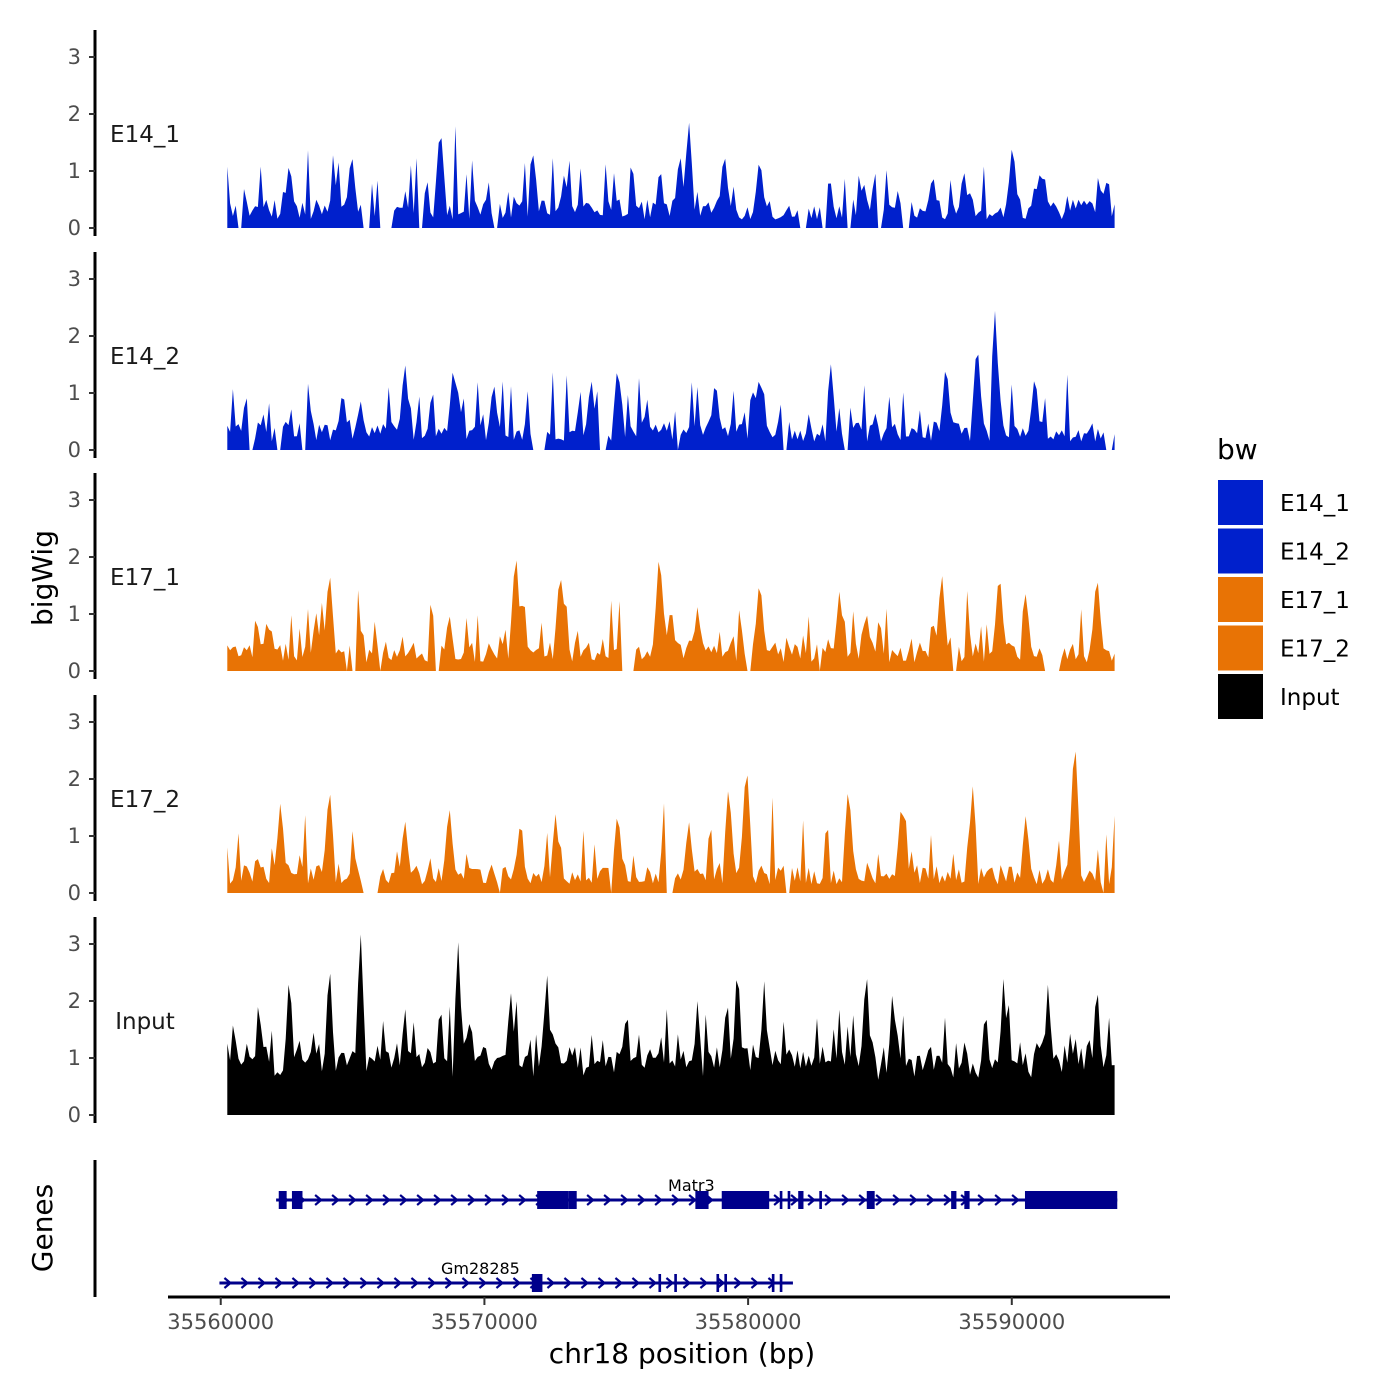  Describe the element at coordinates (480, 1268) in the screenshot. I see `gene-label: Gm28285` at that location.